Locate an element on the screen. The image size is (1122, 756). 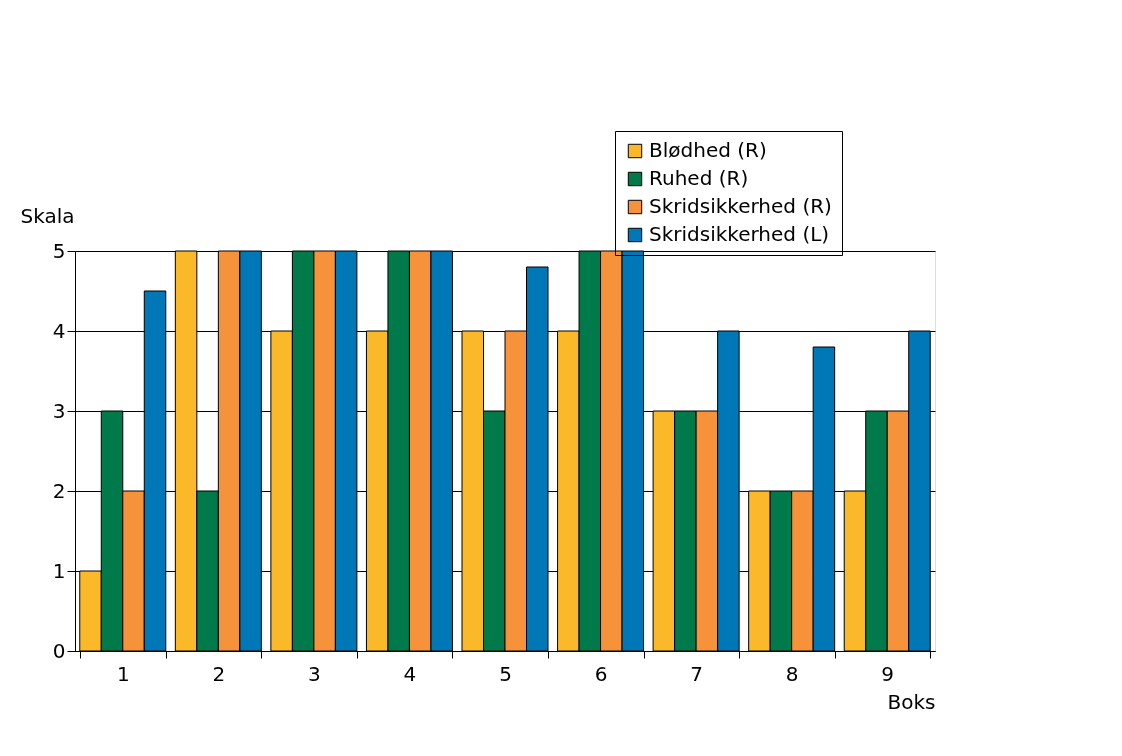
x-tick-label: 9 is located at coordinates (888, 673).